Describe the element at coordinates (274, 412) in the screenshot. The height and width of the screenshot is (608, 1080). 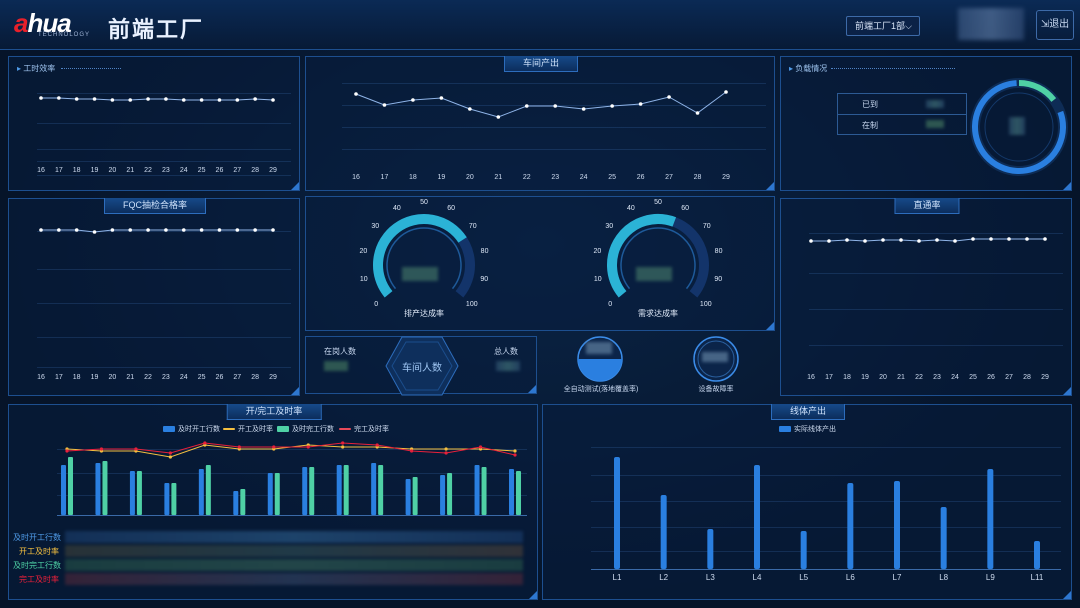
I see `panel-title: 开/完工及时率` at that location.